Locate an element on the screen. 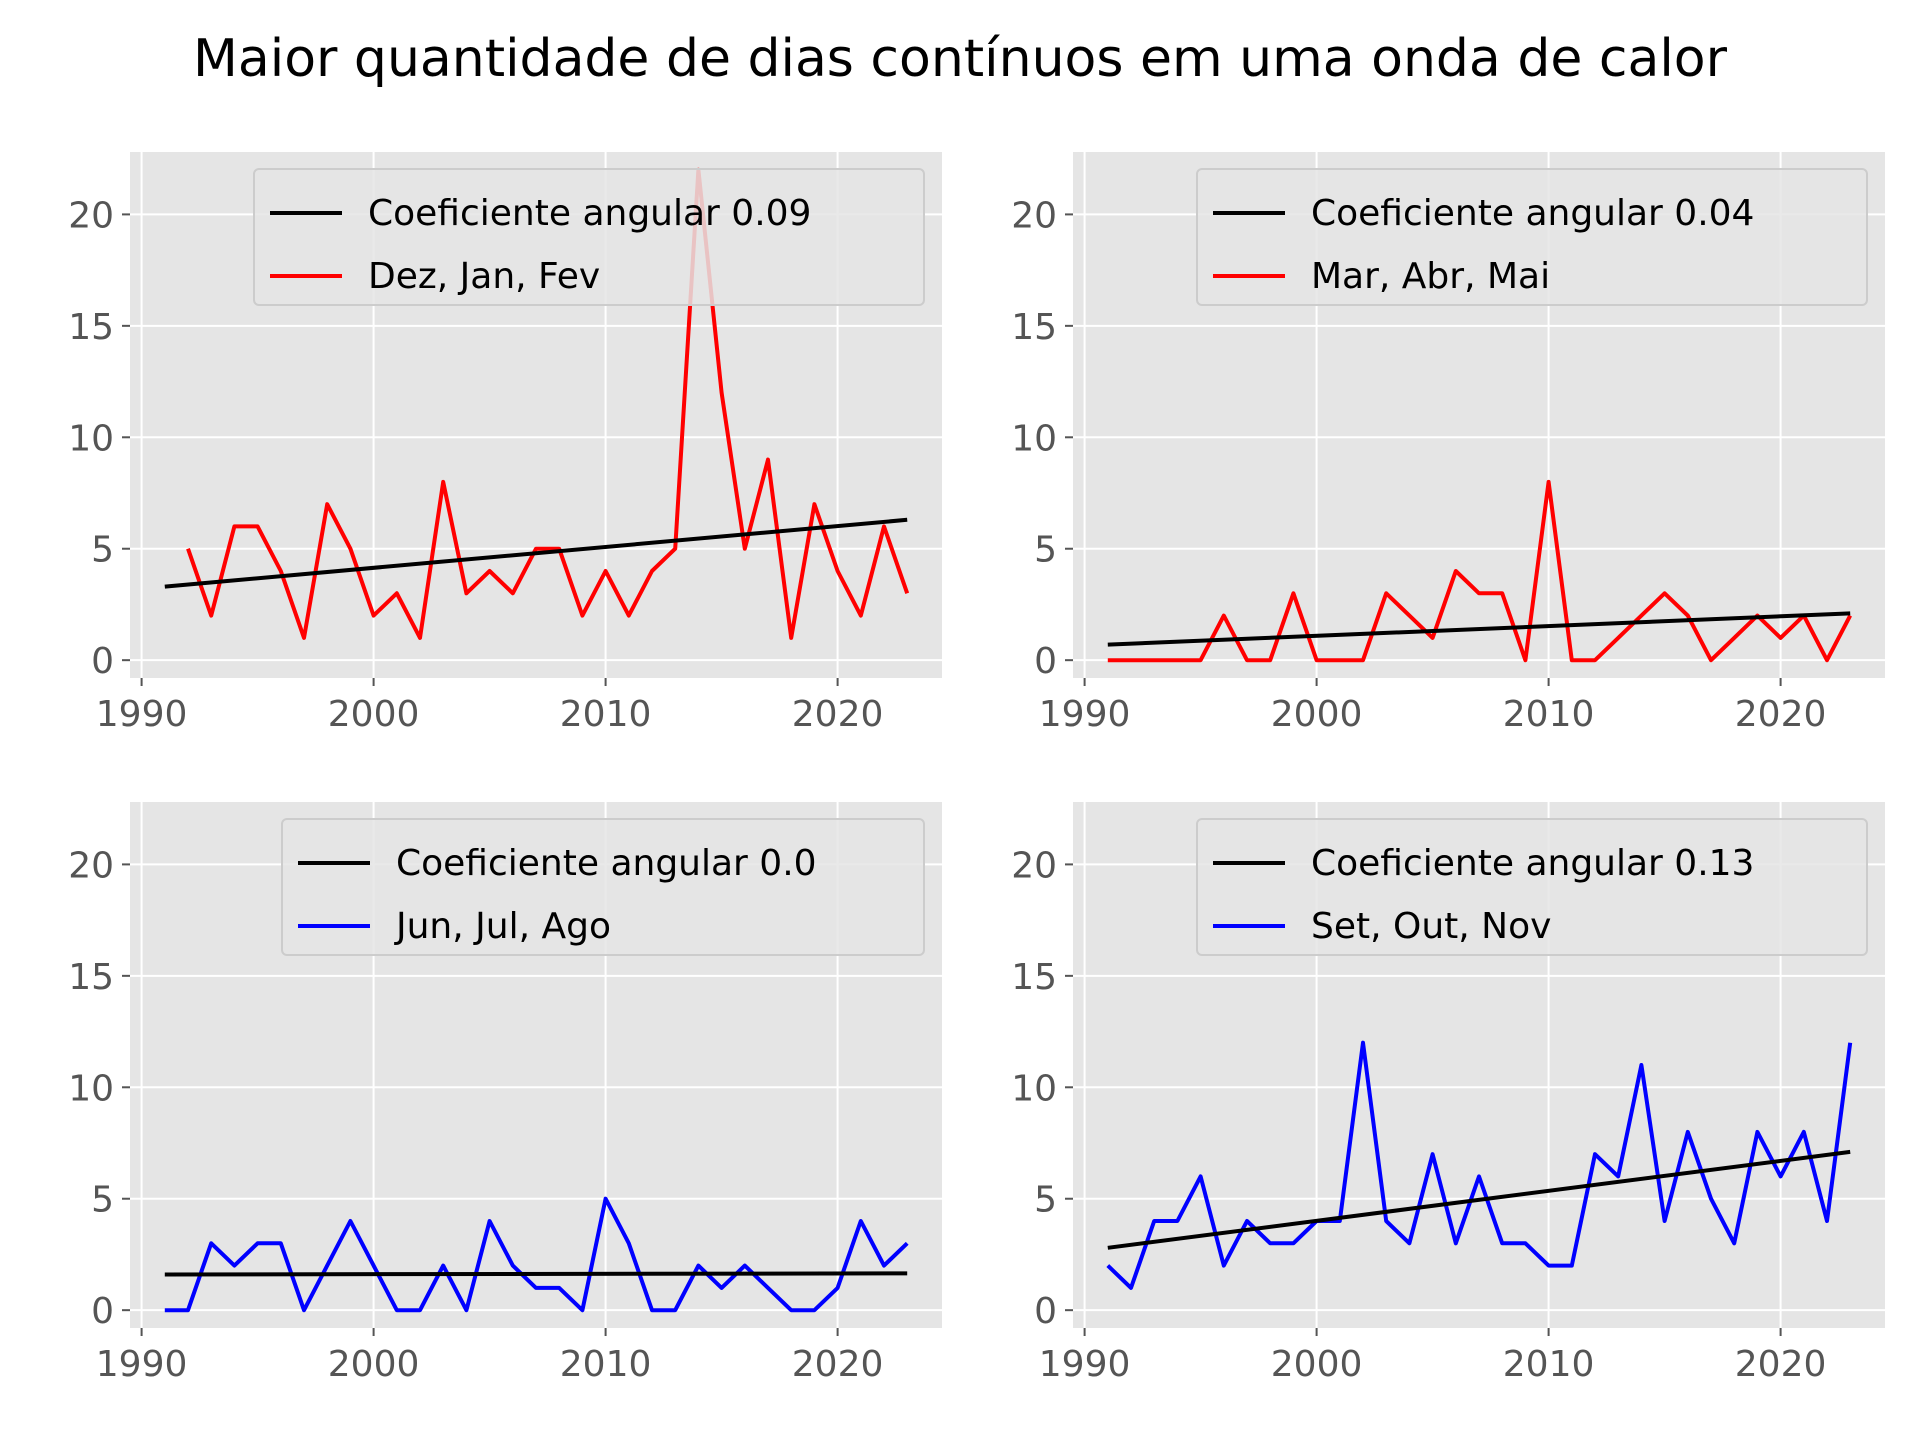 The height and width of the screenshot is (1440, 1920). legend-label: Coeficiente angular 0.0 is located at coordinates (606, 863).